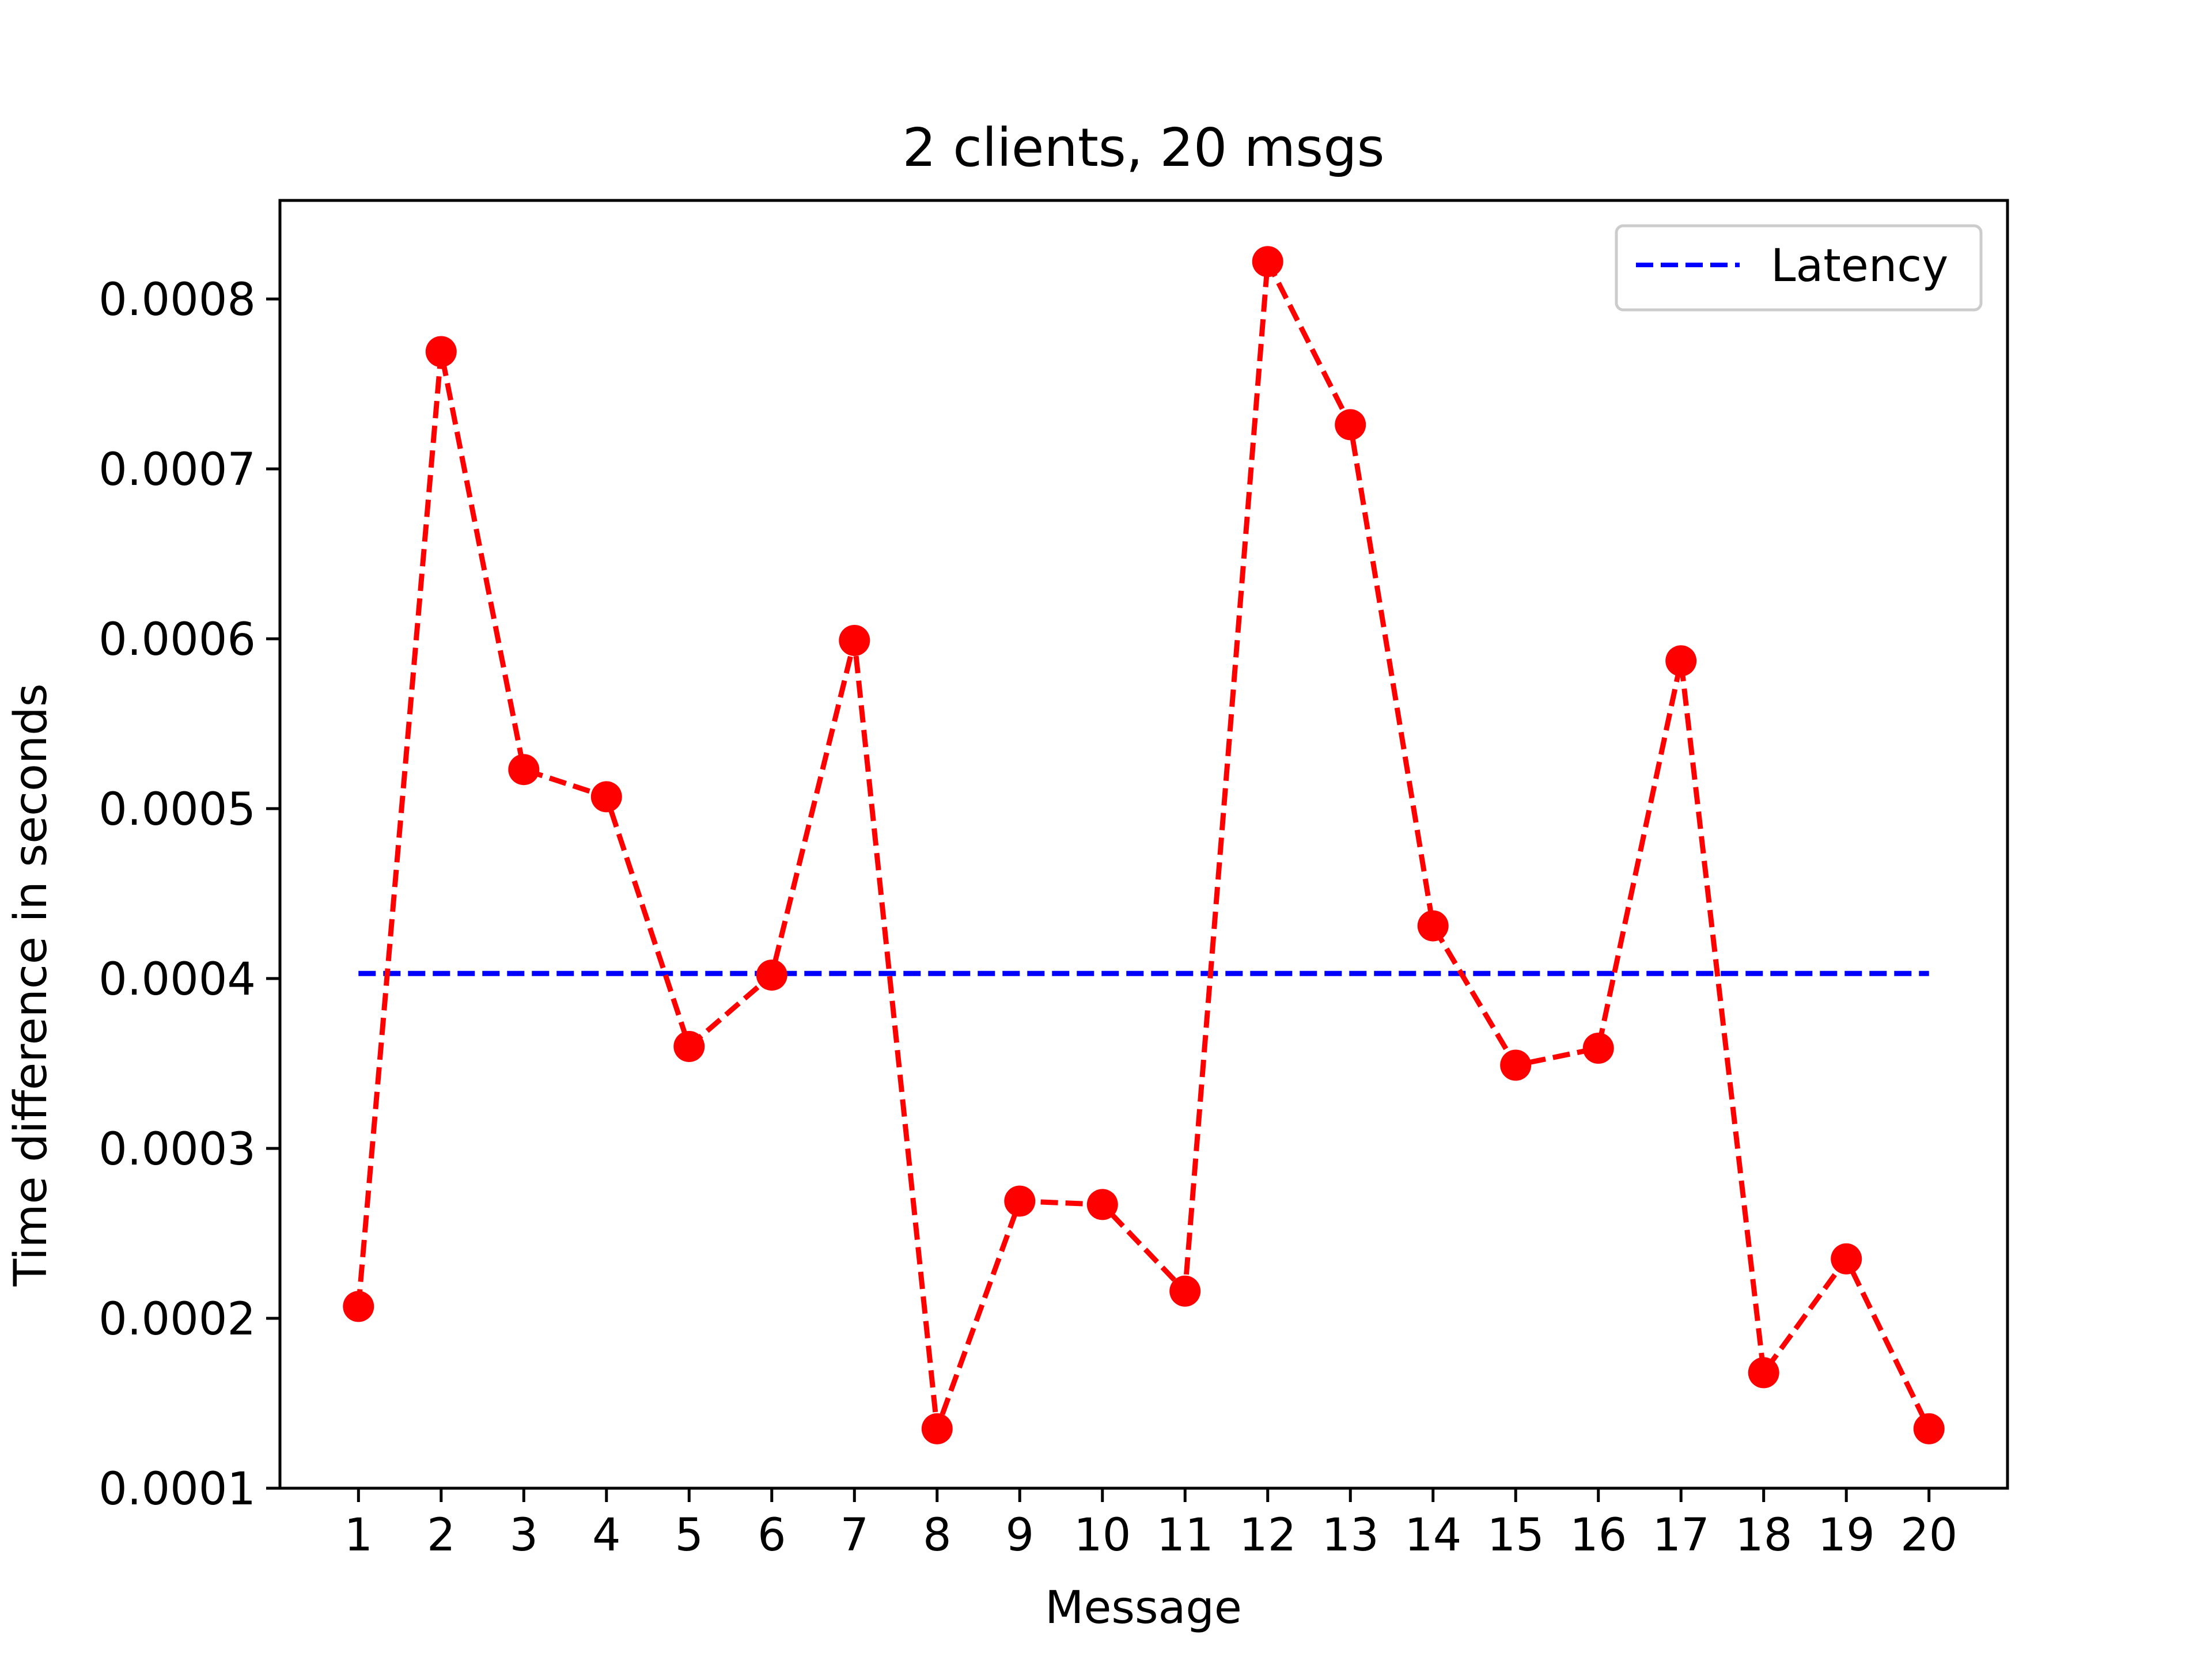 The width and height of the screenshot is (2212, 1661). What do you see at coordinates (1681, 1535) in the screenshot?
I see `x-tick-label: 17` at bounding box center [1681, 1535].